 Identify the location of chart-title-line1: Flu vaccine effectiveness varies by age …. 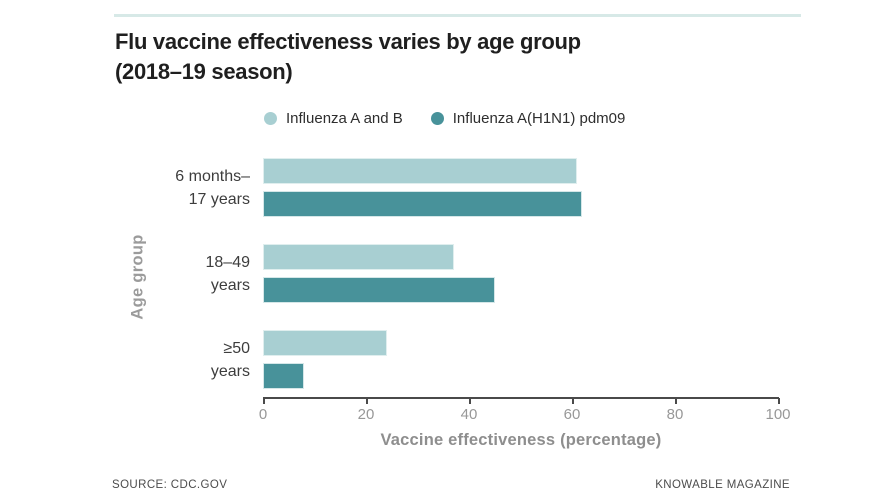
(348, 41).